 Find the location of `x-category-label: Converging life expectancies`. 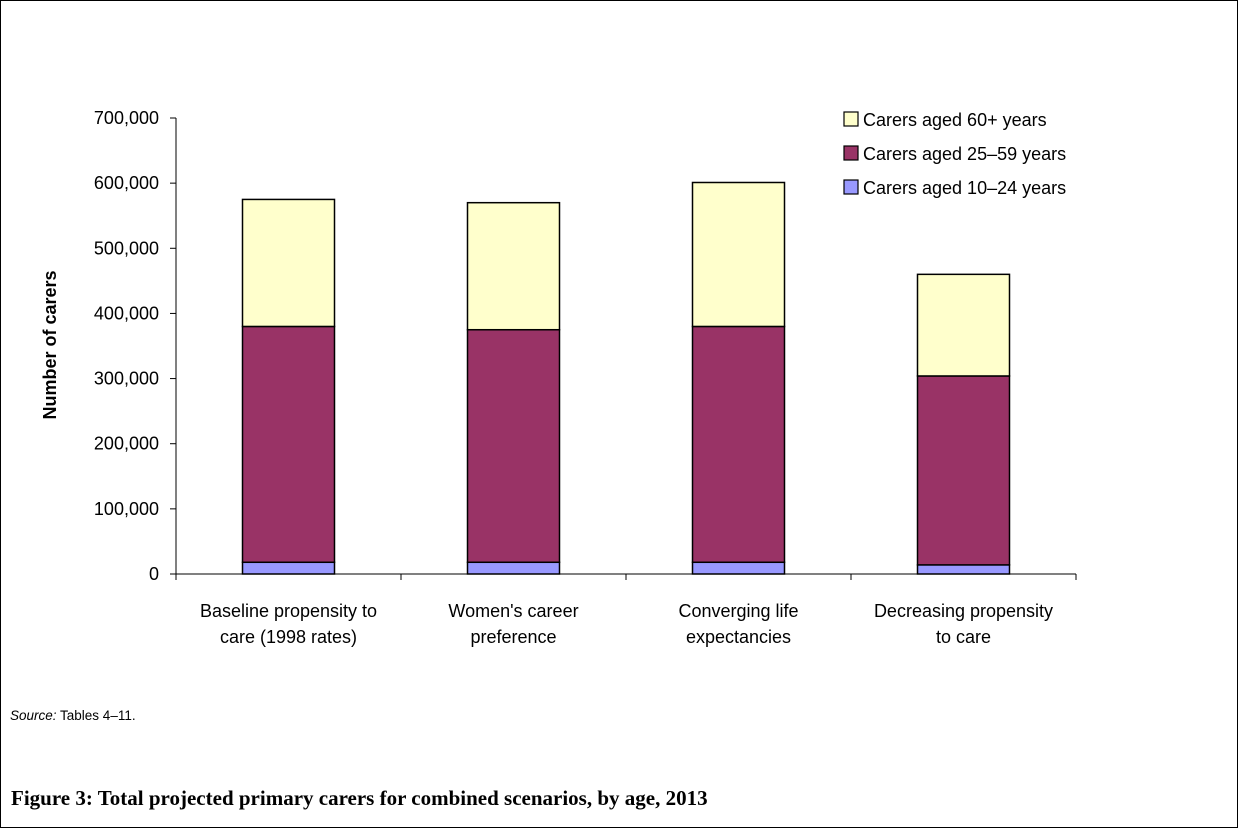

x-category-label: Converging life expectancies is located at coordinates (738, 624).